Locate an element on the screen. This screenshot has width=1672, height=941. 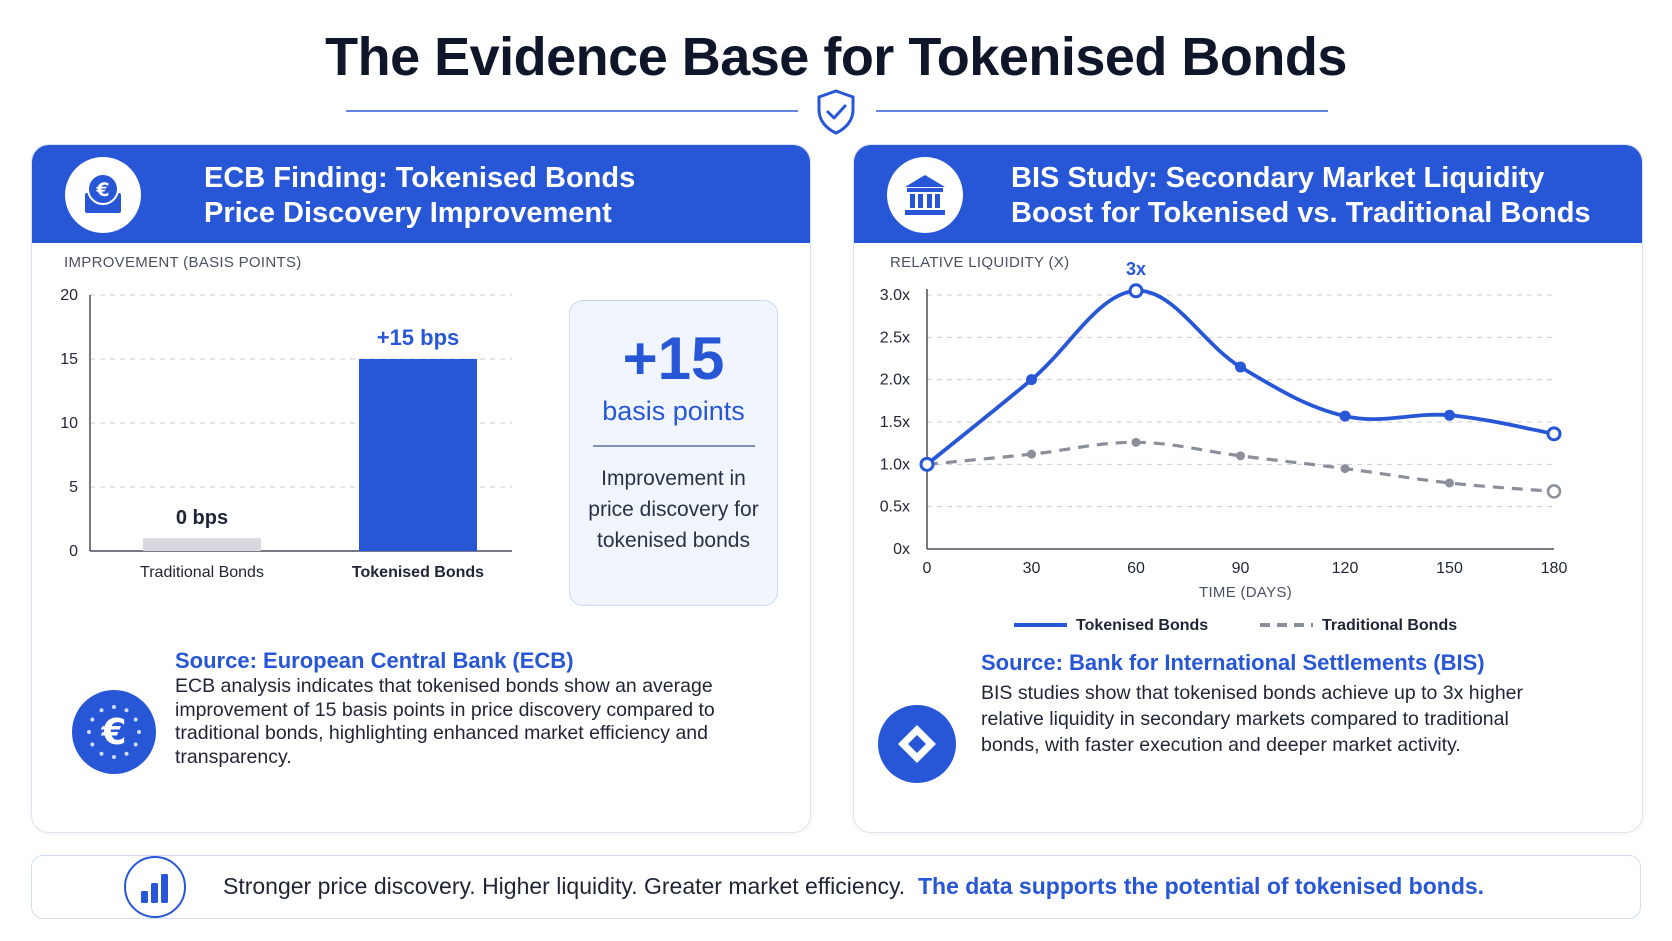
bar-data-label: 0 bps is located at coordinates (202, 518).